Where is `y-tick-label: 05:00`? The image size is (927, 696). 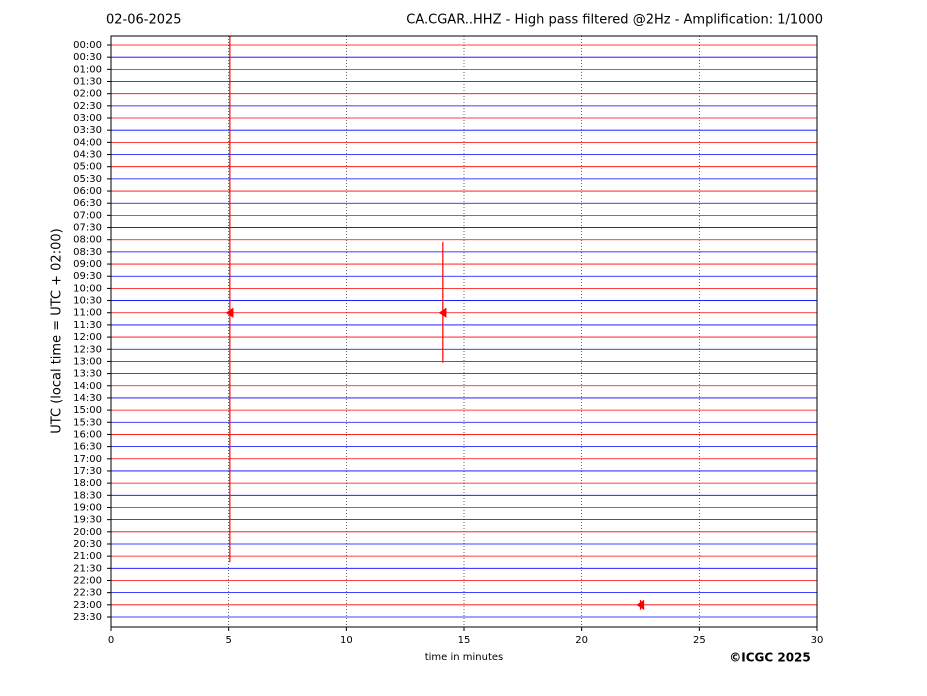
y-tick-label: 05:00 is located at coordinates (87, 167).